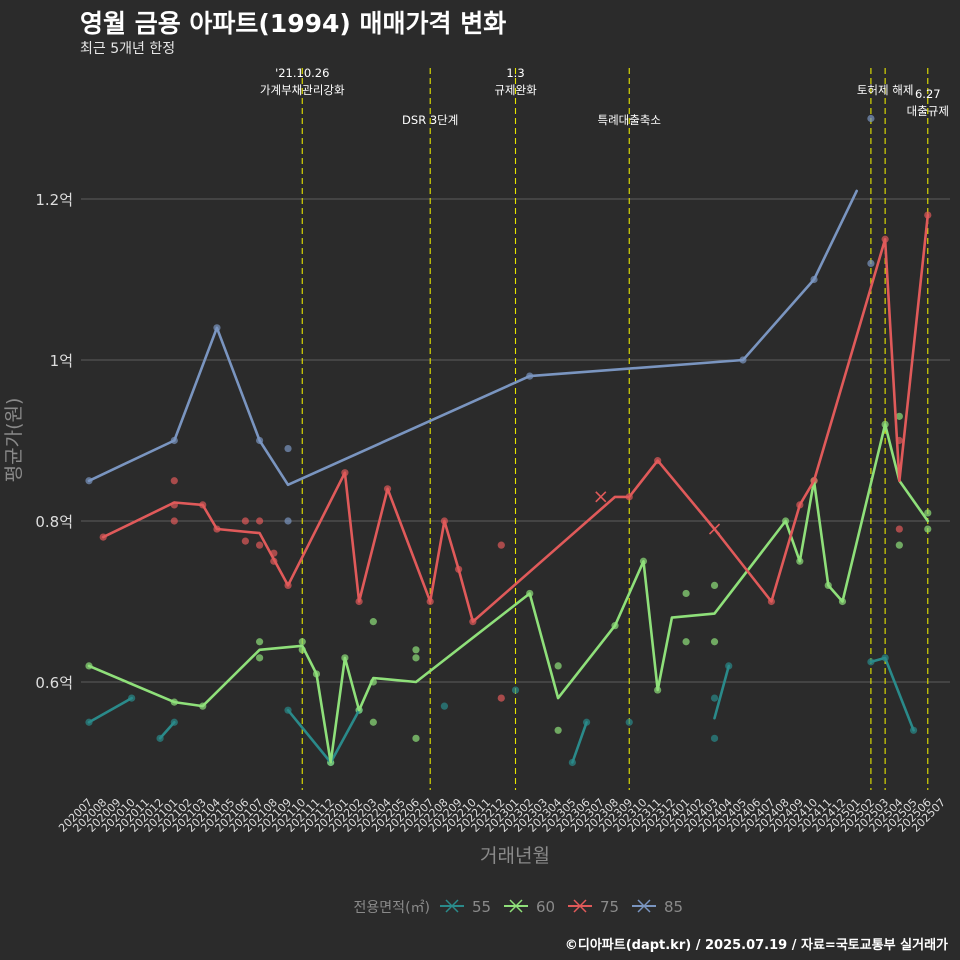 This screenshot has width=960, height=960. What do you see at coordinates (657, 907) in the screenshot?
I see `legend-item: 85` at bounding box center [657, 907].